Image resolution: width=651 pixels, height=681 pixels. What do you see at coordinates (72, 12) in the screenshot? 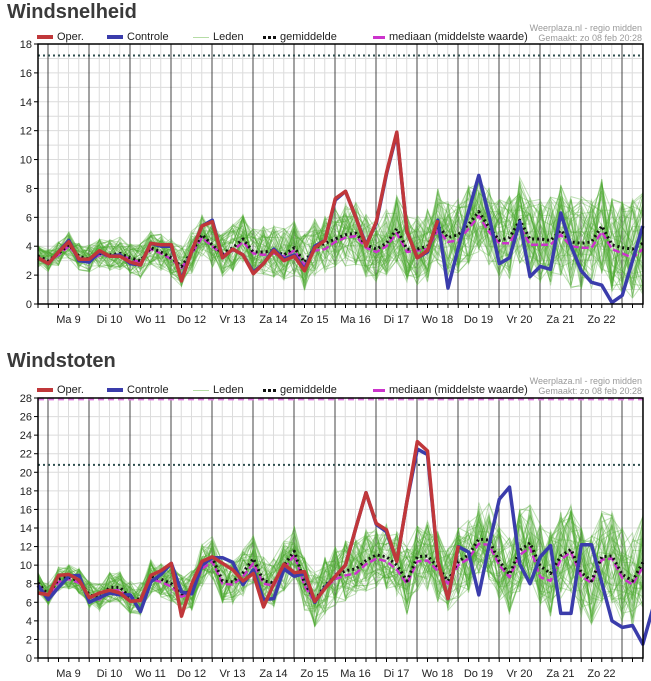
I see `chart-title: Windsnelheid` at bounding box center [72, 12].